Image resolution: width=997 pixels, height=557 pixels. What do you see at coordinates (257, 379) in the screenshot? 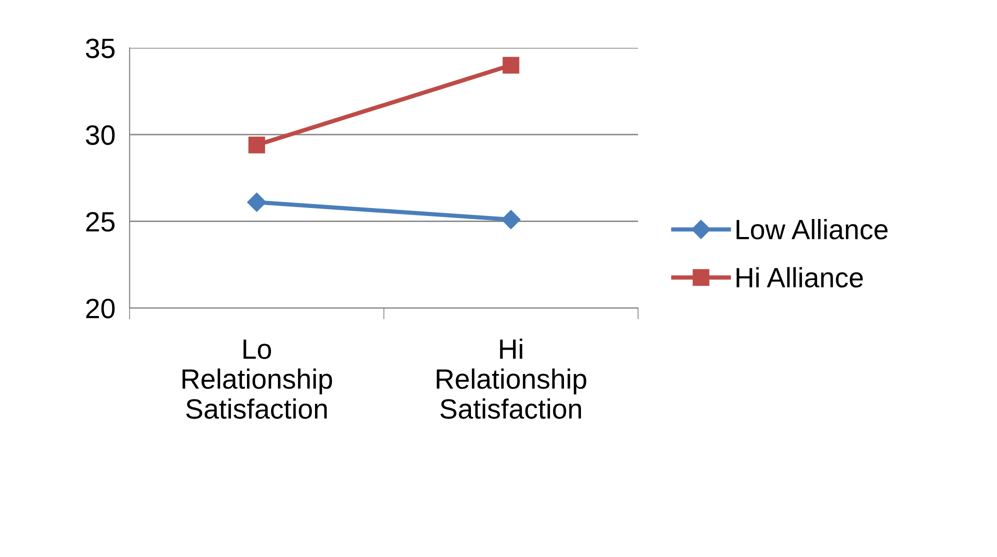
I see `x-tick-label: Lo Relationship Satisfaction` at bounding box center [257, 379].